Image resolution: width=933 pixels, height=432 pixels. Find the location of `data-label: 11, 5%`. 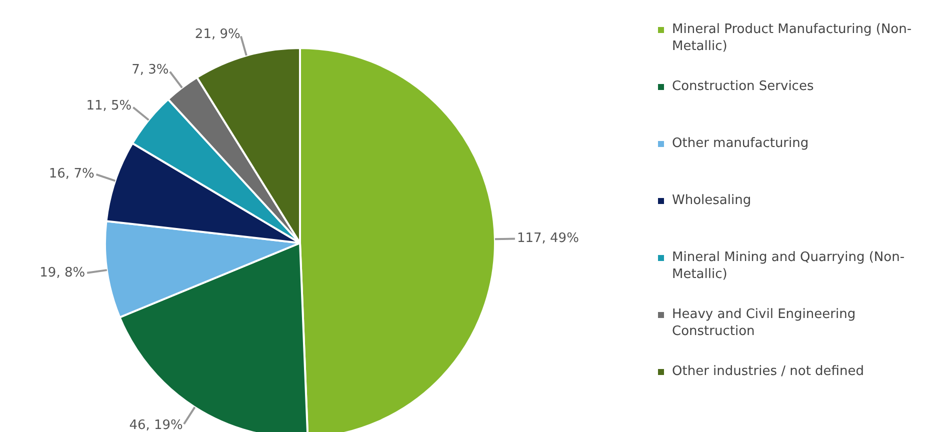

data-label: 11, 5% is located at coordinates (109, 106).